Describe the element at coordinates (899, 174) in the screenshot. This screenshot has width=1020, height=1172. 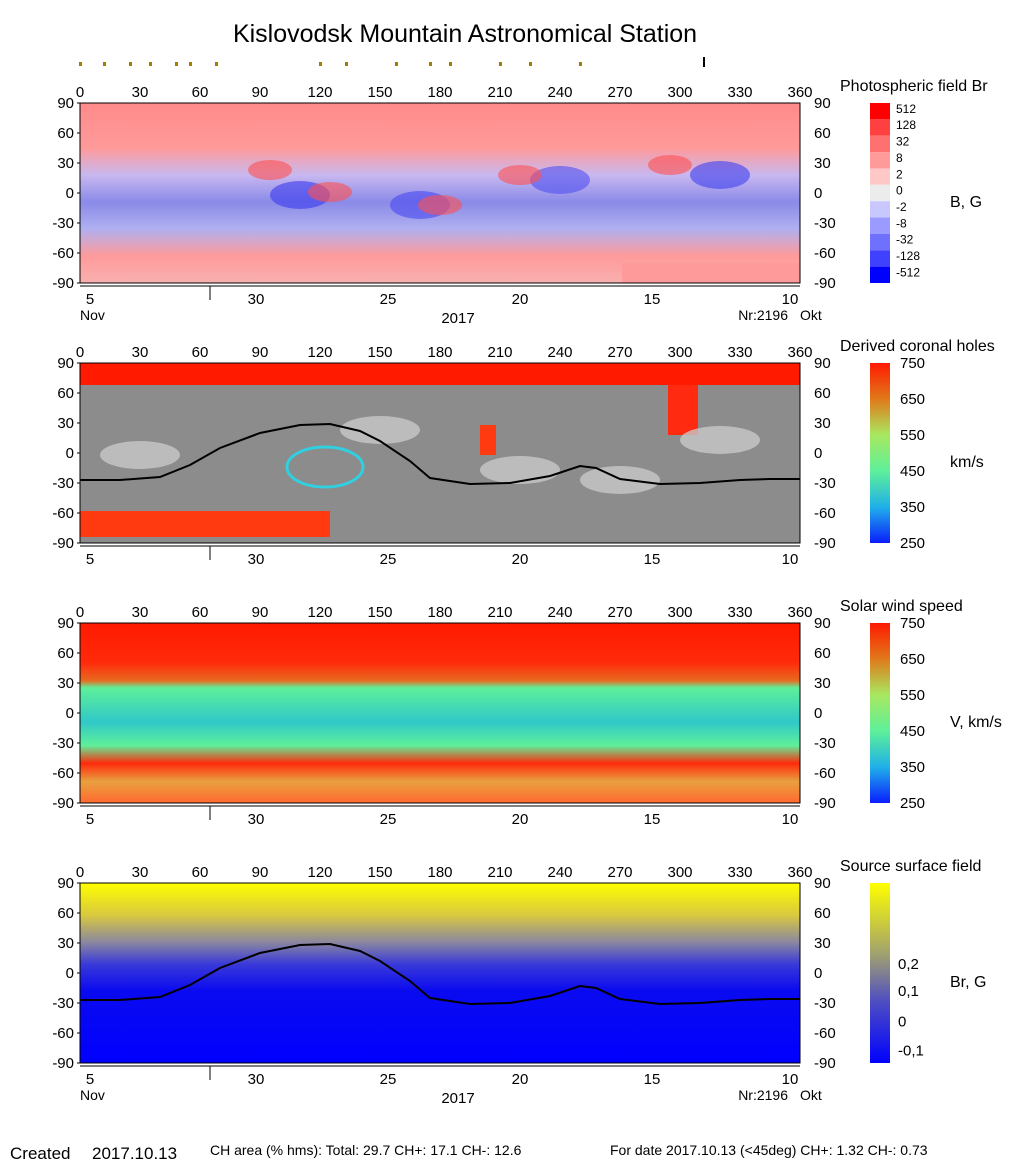
I see `colorbar-label: 2` at that location.